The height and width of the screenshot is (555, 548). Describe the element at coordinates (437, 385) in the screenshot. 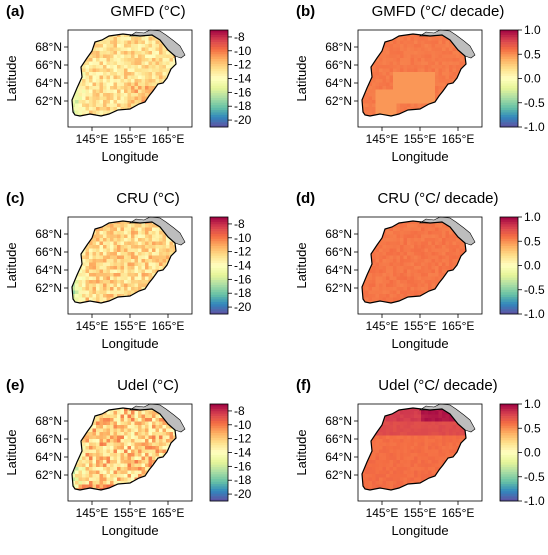

I see `panel-title: Udel (°C/ decade)` at that location.